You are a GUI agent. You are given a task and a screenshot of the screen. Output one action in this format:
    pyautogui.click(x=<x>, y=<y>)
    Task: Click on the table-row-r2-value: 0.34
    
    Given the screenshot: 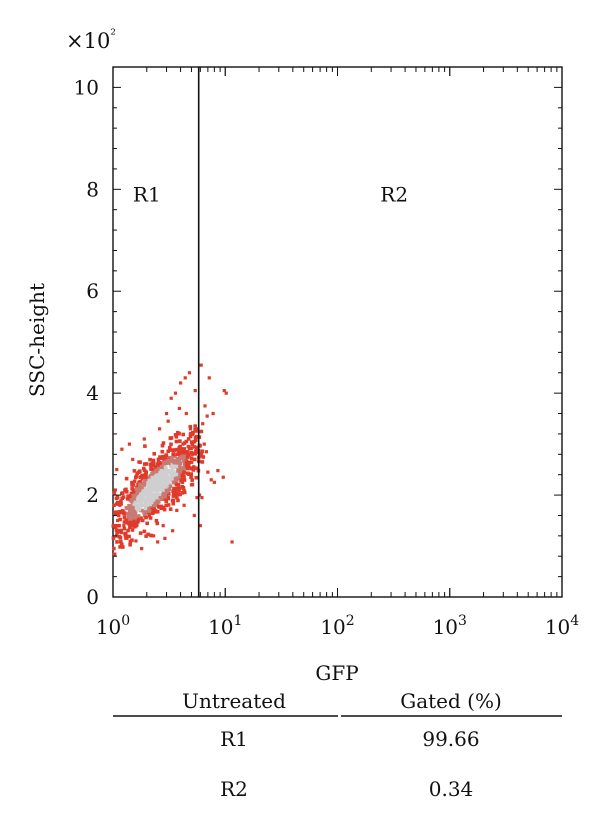 What is the action you would take?
    pyautogui.click(x=451, y=789)
    